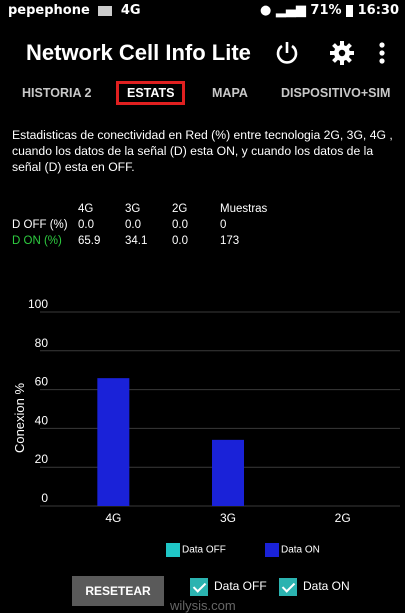 This screenshot has height=613, width=405. Describe the element at coordinates (244, 209) in the screenshot. I see `header-muestras: Muestras` at that location.